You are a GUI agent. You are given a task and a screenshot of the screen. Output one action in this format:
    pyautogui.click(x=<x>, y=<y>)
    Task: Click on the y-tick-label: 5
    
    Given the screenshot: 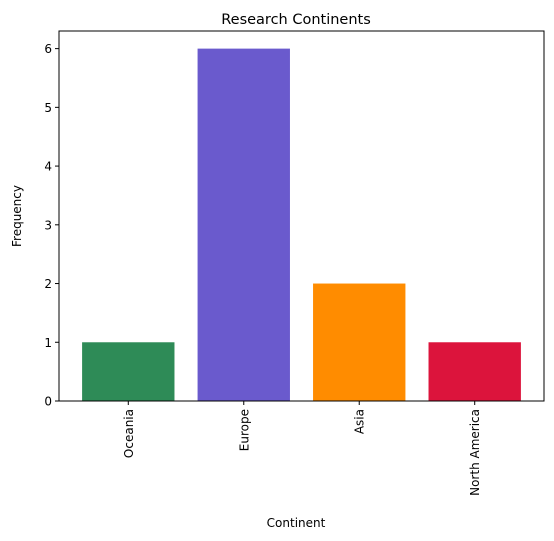 What is the action you would take?
    pyautogui.click(x=48, y=108)
    